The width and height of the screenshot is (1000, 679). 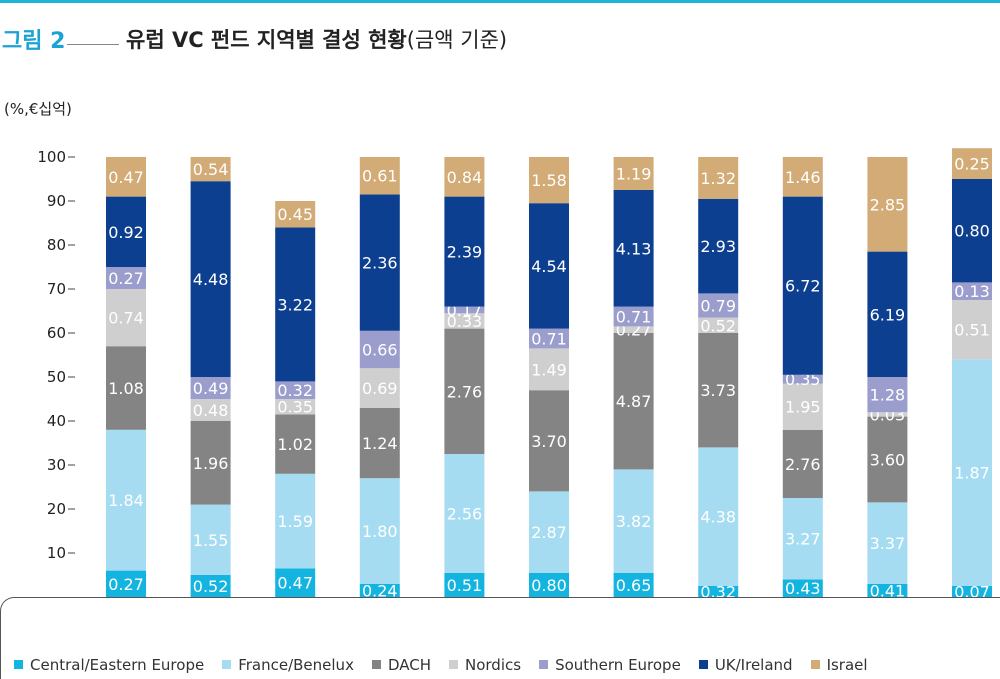 I want to click on top-rule, so click(x=500, y=1).